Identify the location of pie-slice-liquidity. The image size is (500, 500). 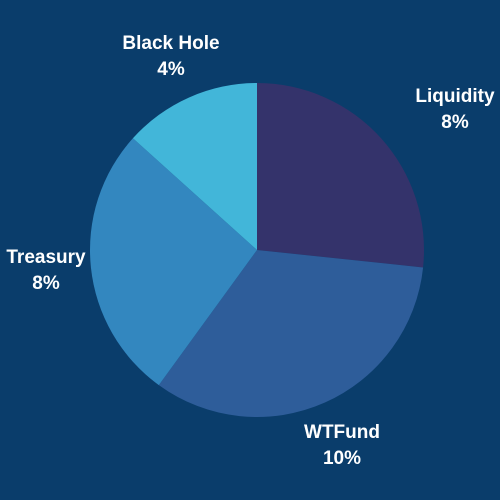
(340, 175).